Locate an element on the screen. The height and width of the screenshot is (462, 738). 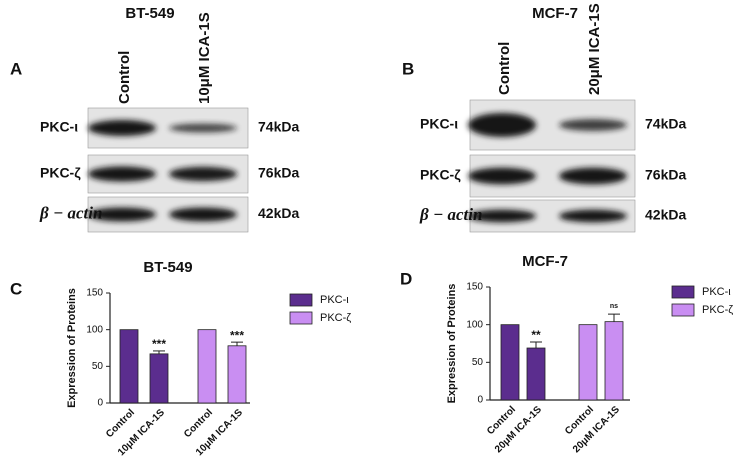
chart-letter: C is located at coordinates (16, 288).